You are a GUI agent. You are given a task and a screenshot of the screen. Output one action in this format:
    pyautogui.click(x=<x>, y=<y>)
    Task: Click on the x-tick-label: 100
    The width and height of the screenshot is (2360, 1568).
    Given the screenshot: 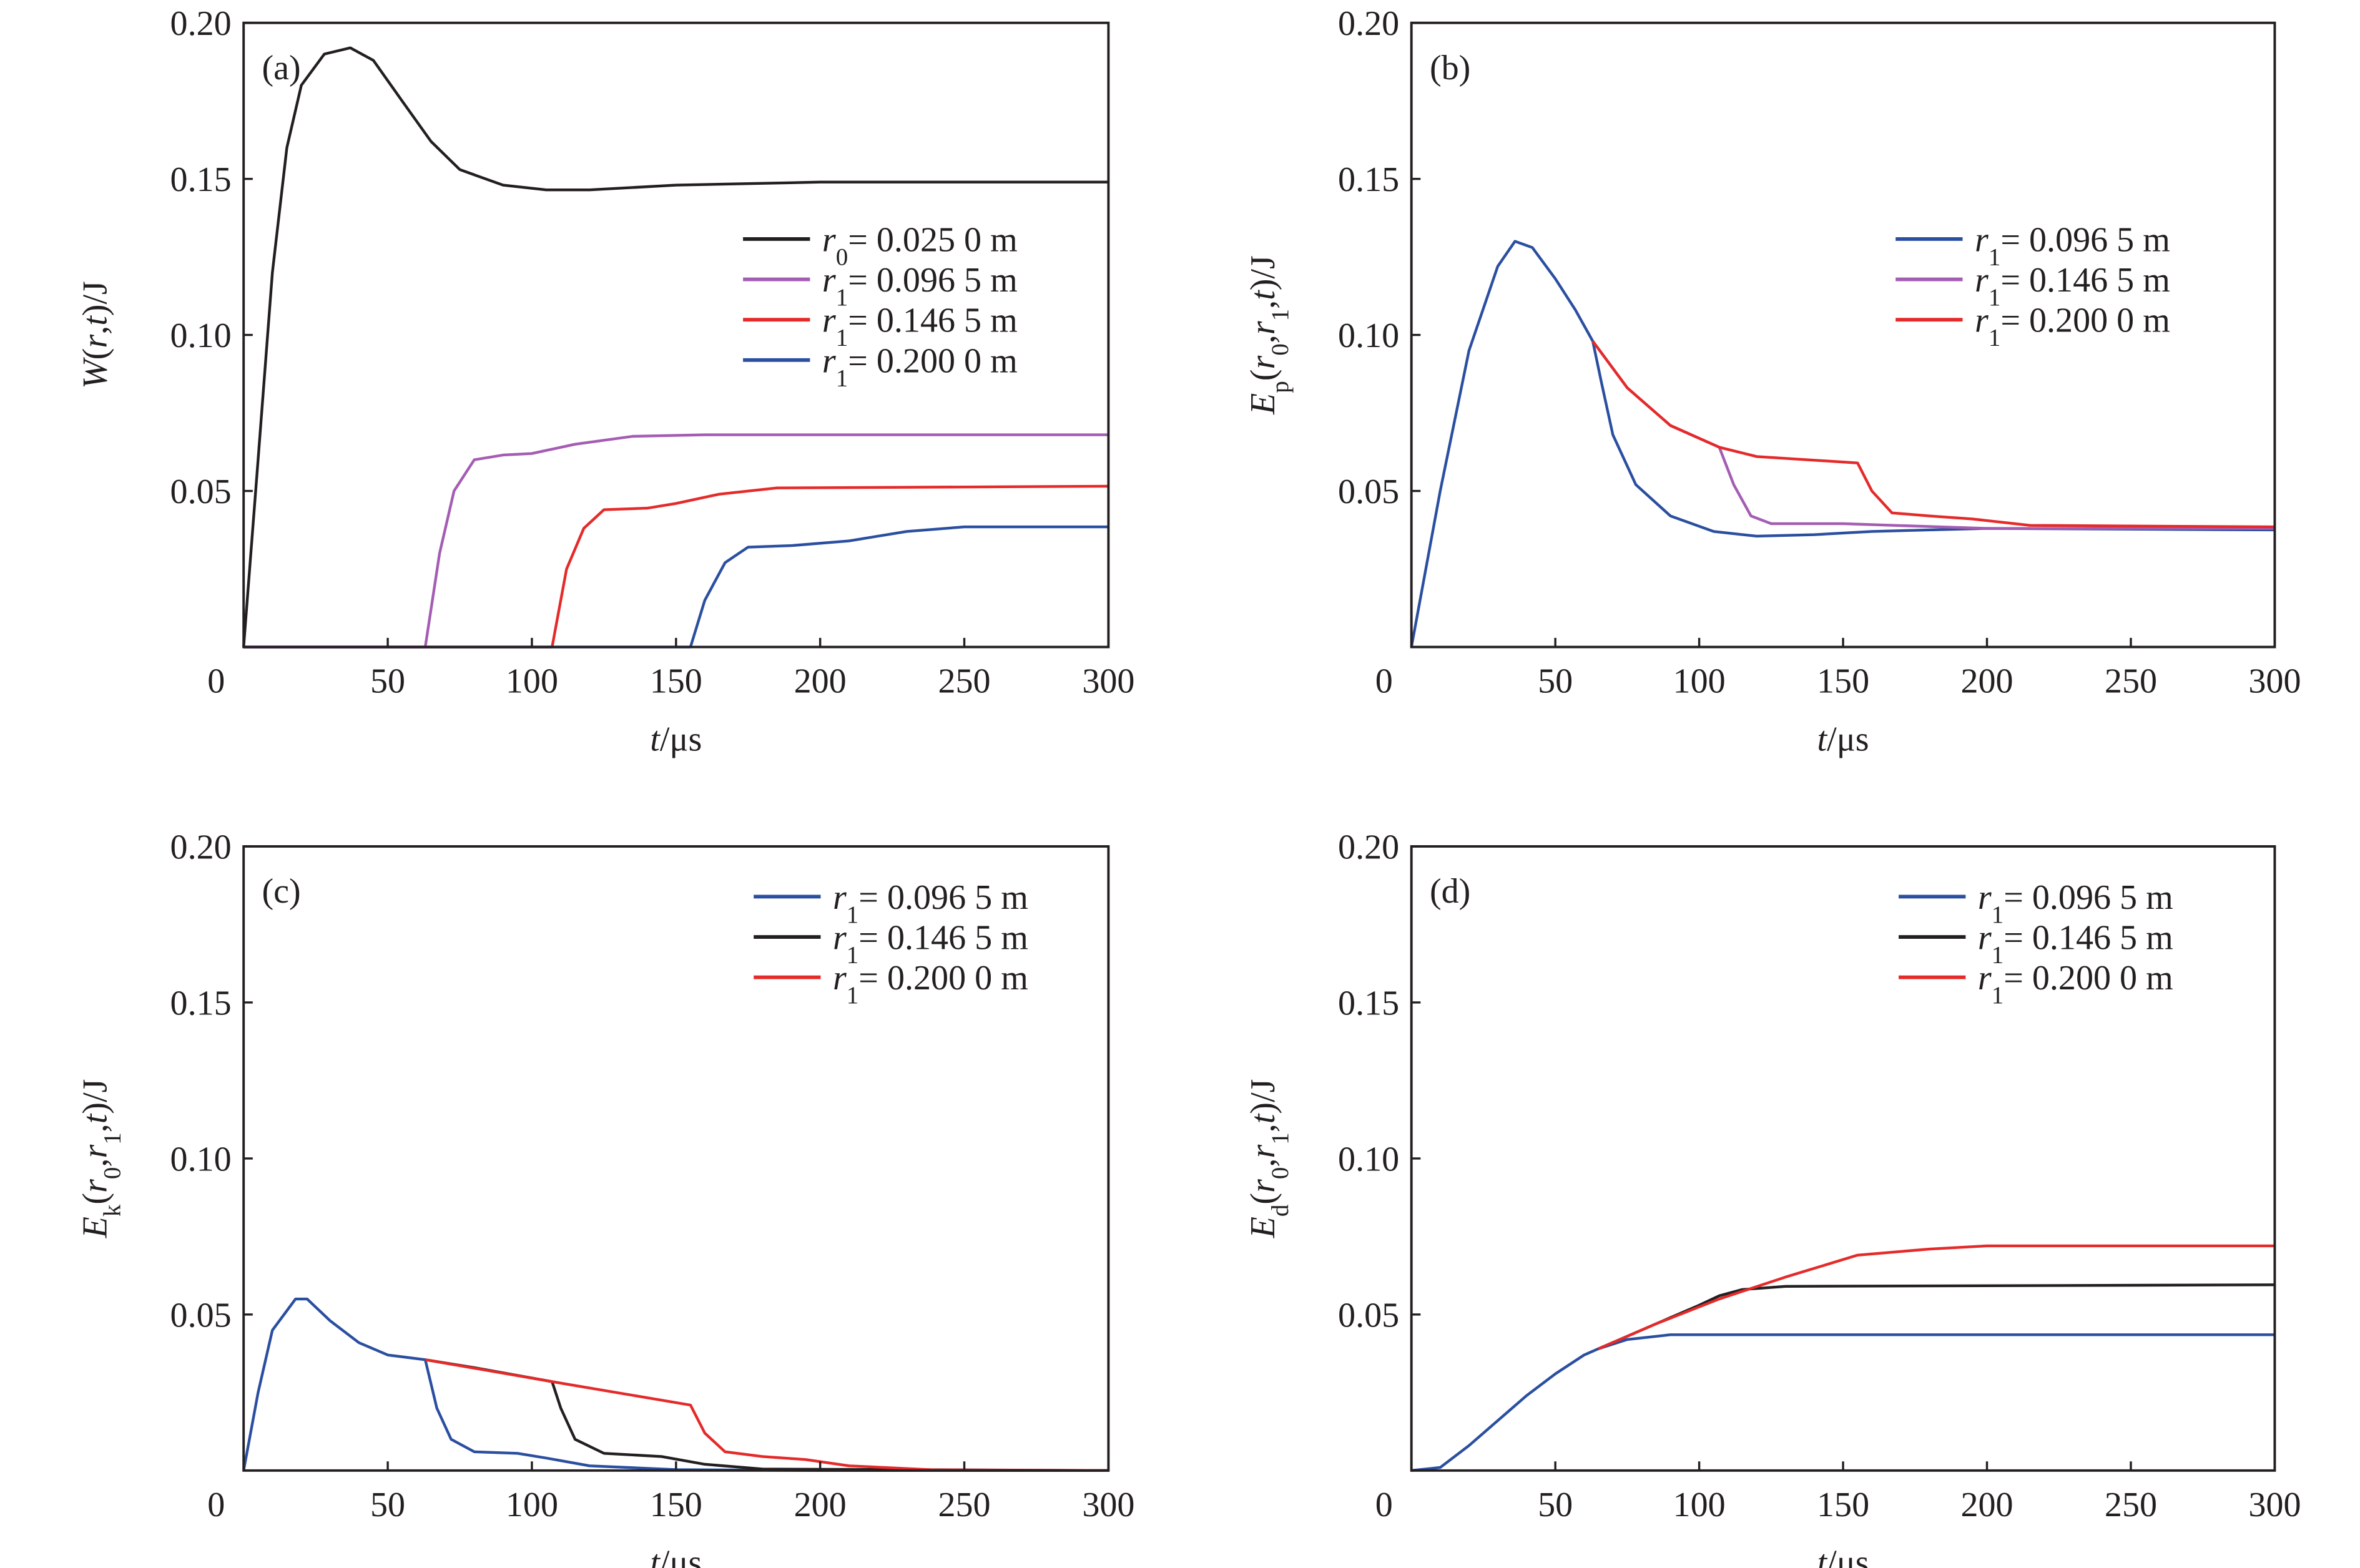 What is the action you would take?
    pyautogui.click(x=532, y=681)
    